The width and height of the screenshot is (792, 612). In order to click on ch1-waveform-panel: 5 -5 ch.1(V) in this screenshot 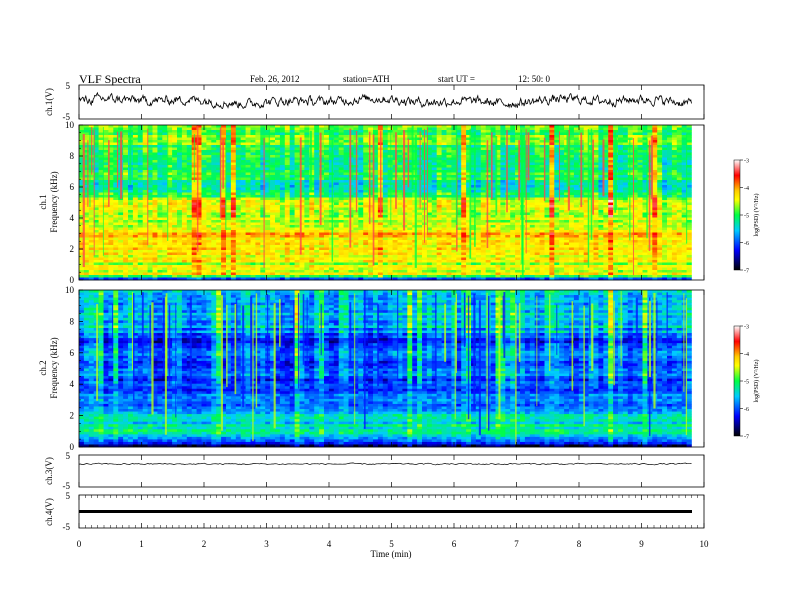, I will do `click(374, 101)`.